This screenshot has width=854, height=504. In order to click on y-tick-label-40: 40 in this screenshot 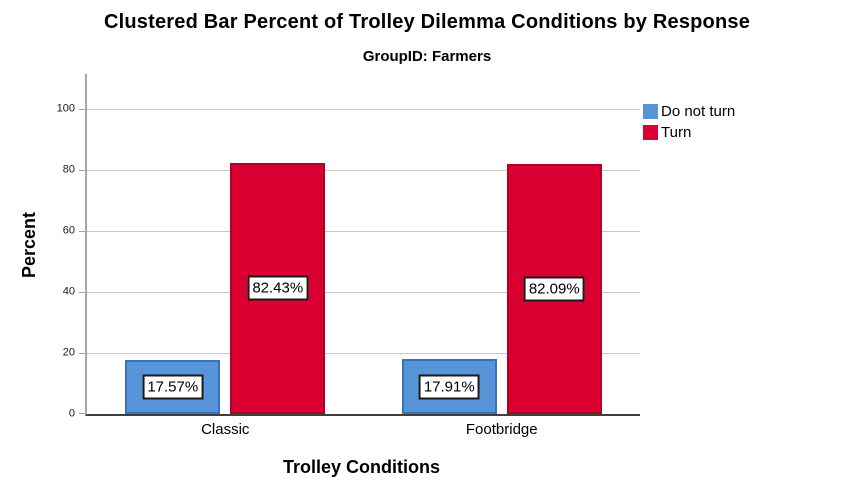, I will do `click(68, 291)`.